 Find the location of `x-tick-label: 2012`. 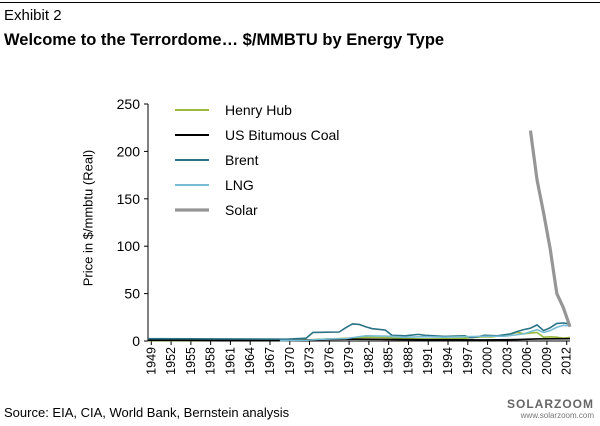

x-tick-label: 2012 is located at coordinates (567, 361).